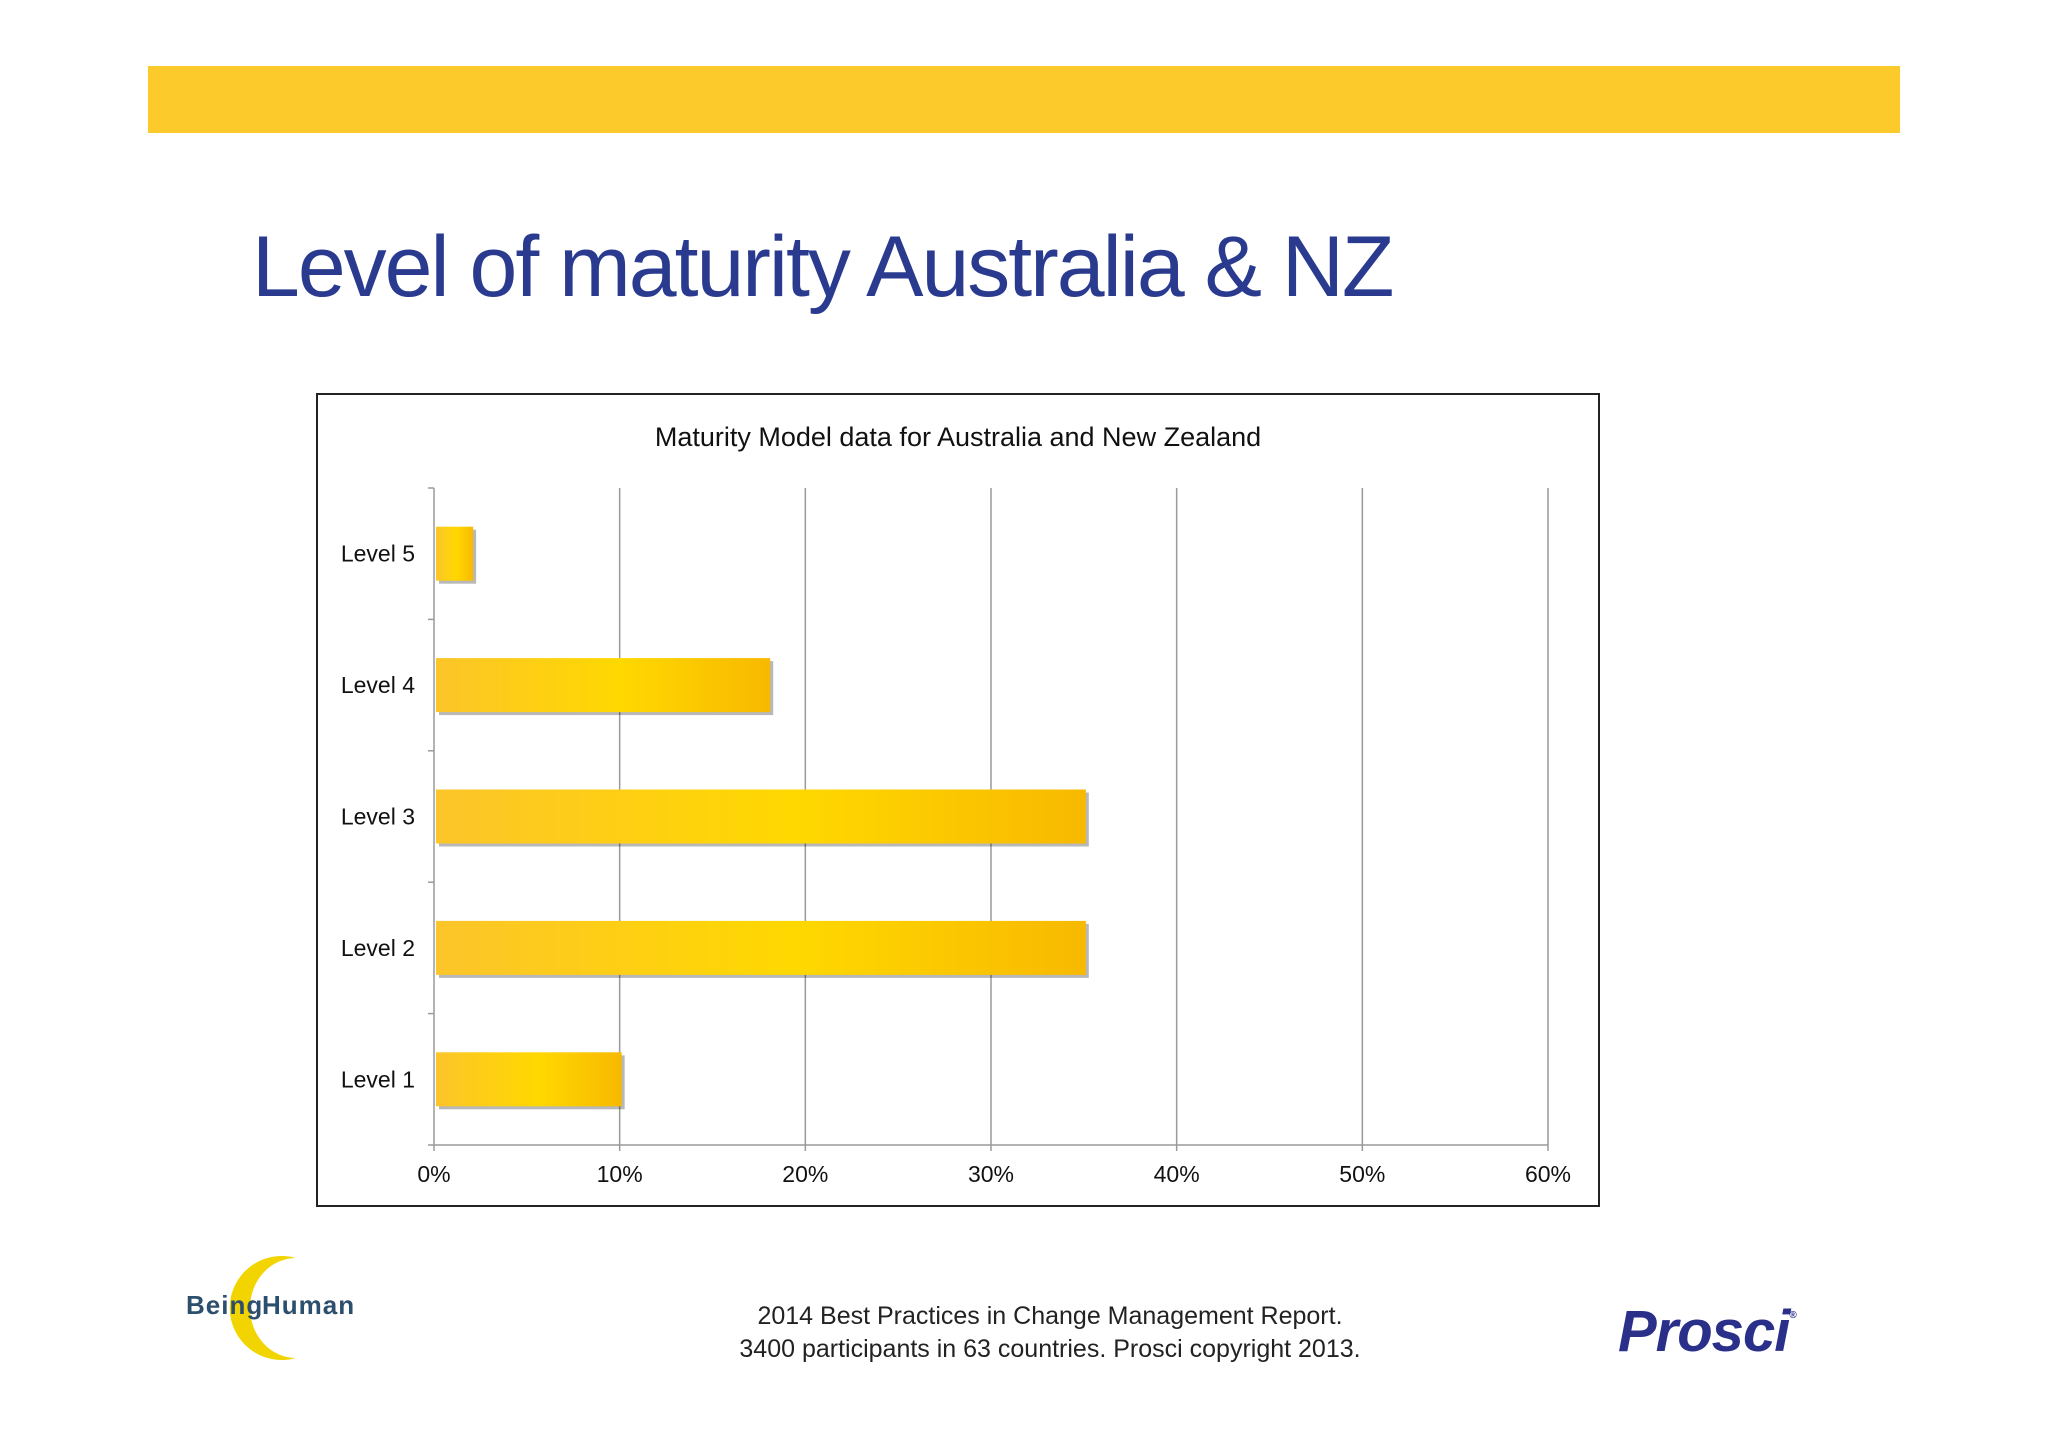 The height and width of the screenshot is (1447, 2048). Describe the element at coordinates (1177, 1174) in the screenshot. I see `x-tick-label: 40%` at that location.